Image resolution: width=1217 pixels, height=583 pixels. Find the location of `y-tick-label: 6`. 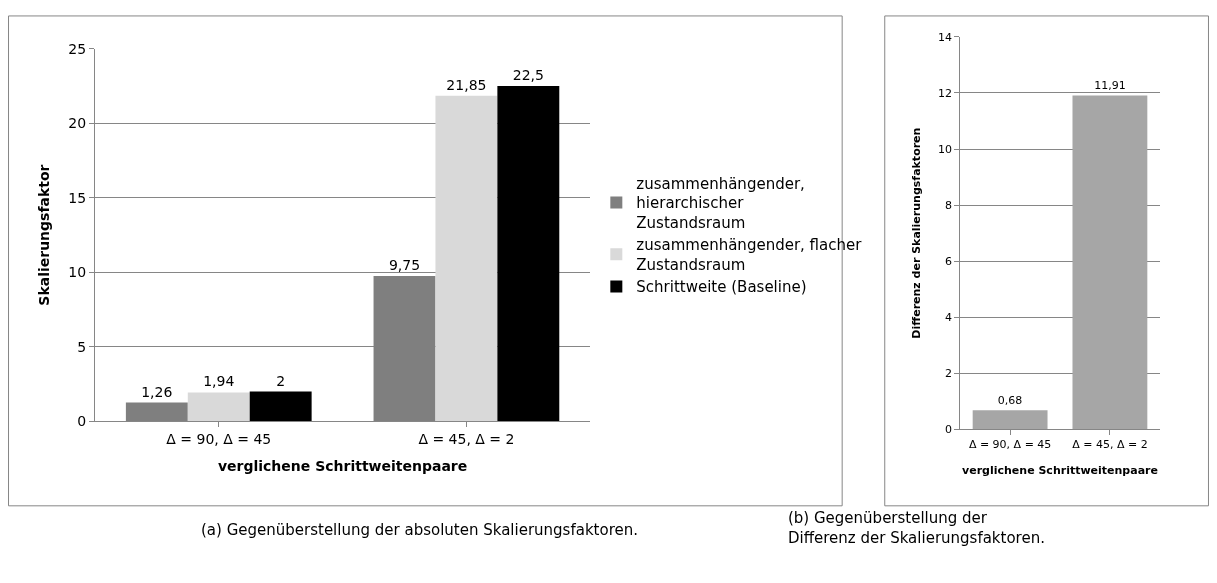

y-tick-label: 6 is located at coordinates (949, 261).